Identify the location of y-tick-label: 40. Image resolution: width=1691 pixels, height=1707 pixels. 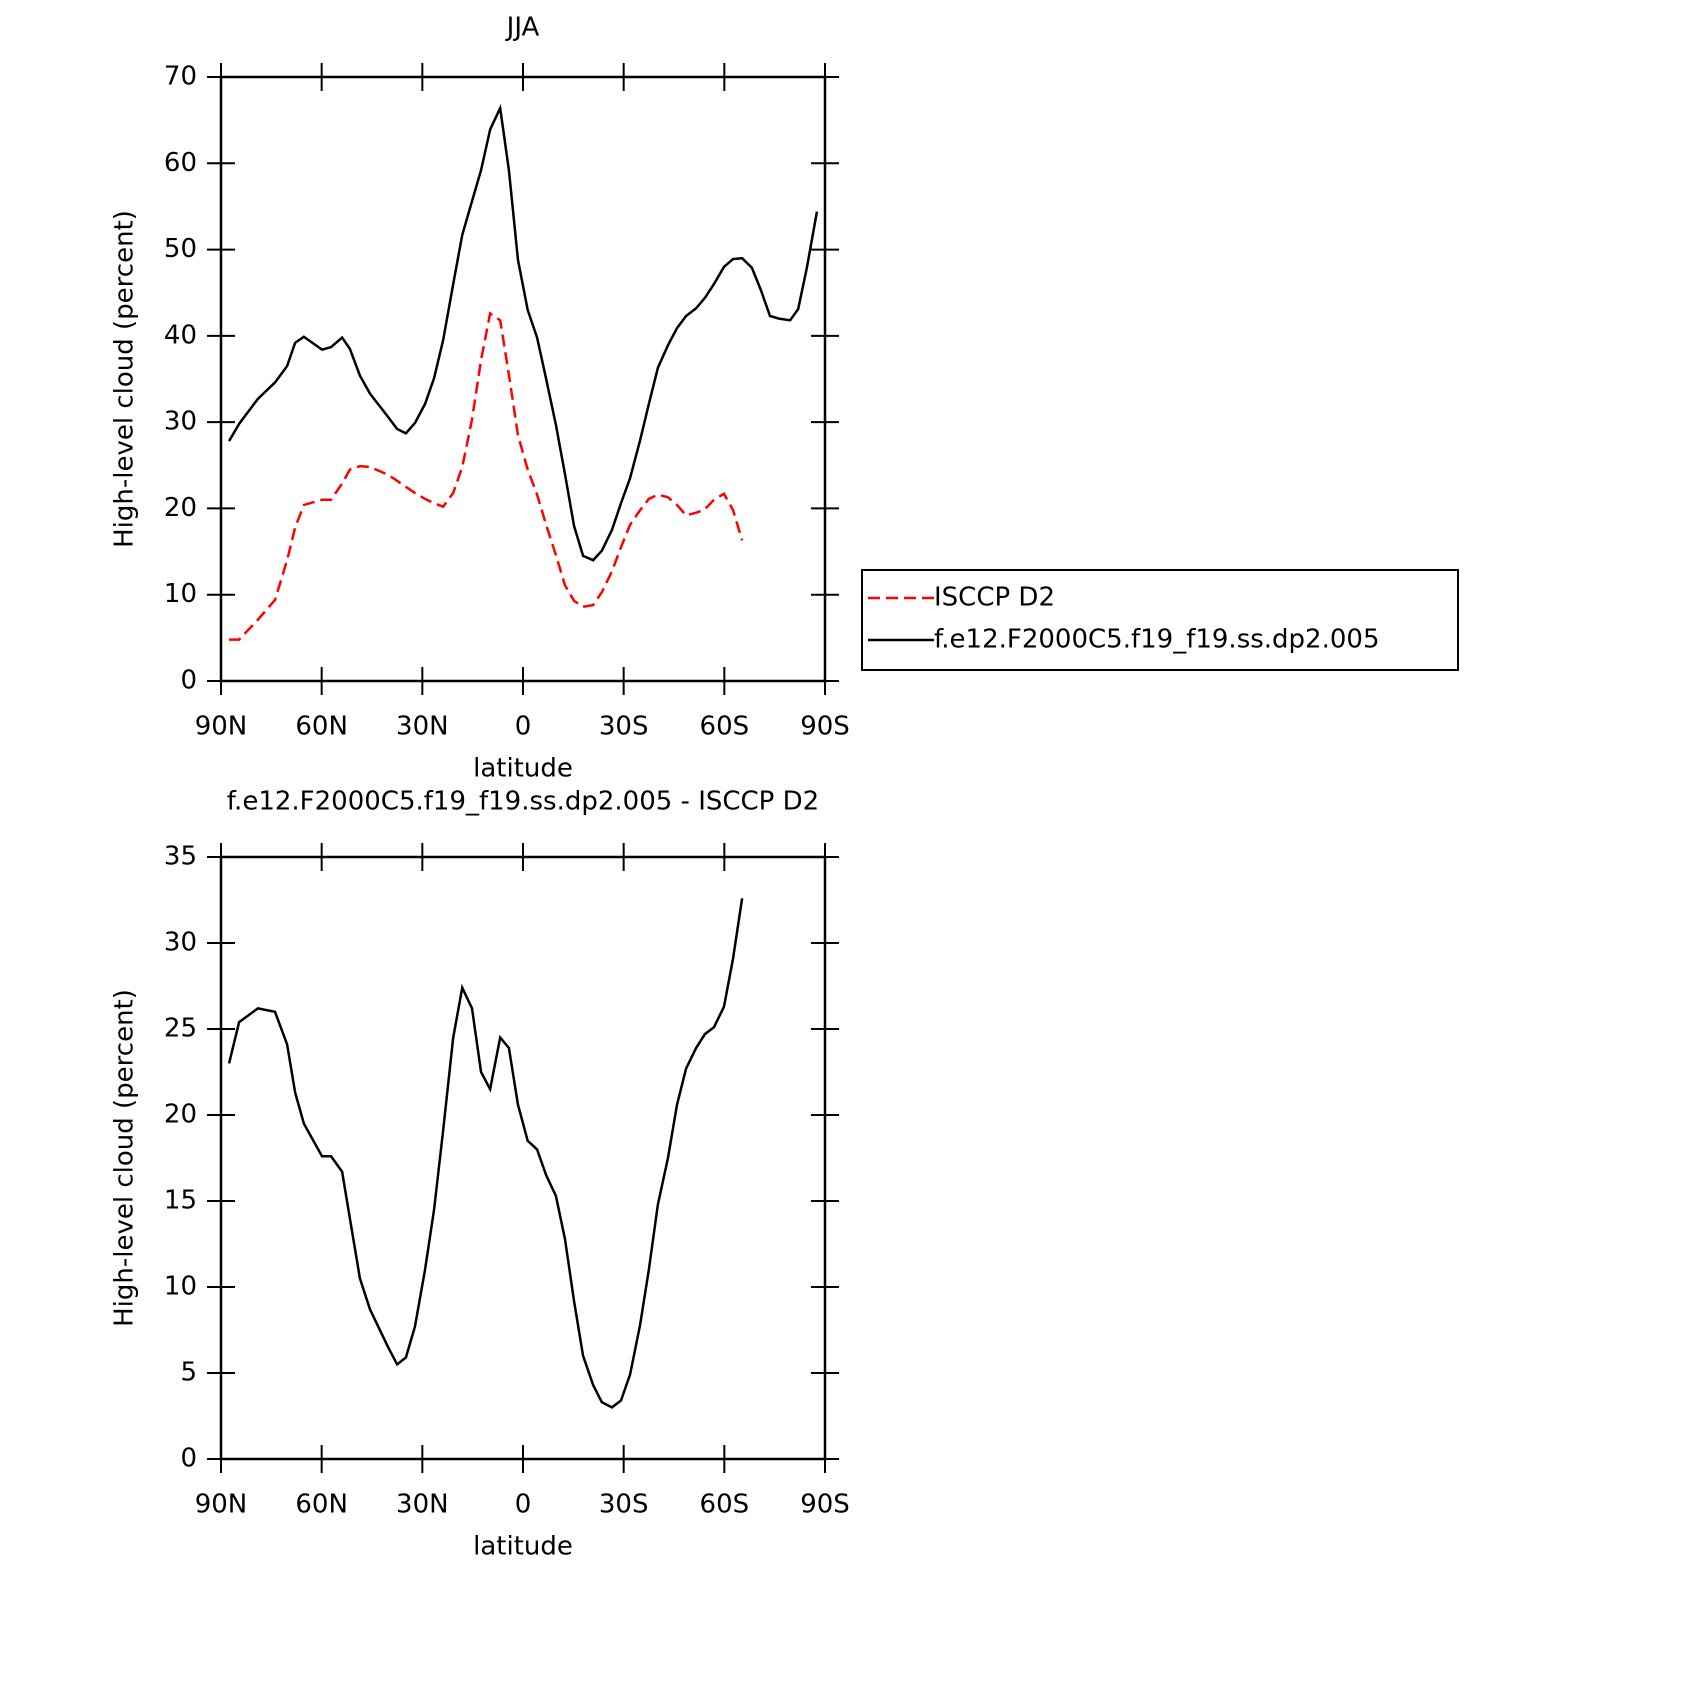
(180, 335).